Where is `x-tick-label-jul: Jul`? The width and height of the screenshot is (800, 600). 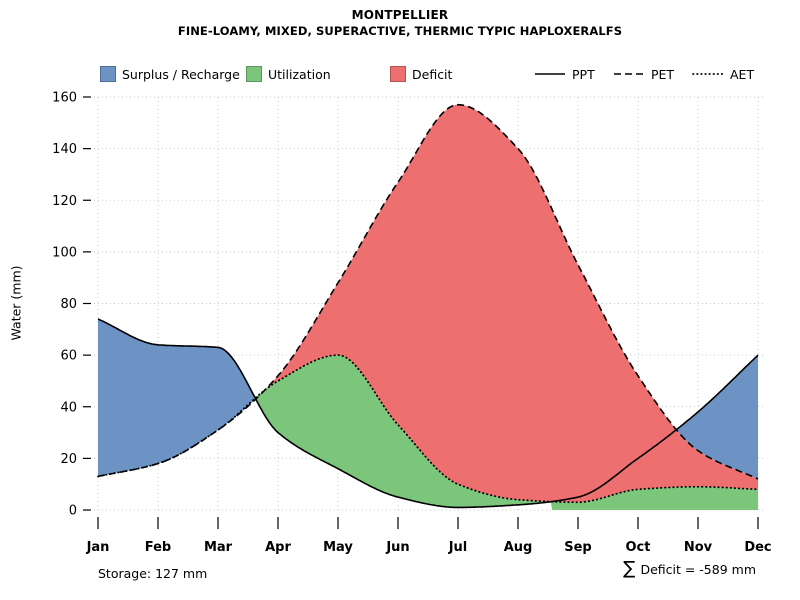
x-tick-label-jul: Jul is located at coordinates (458, 547).